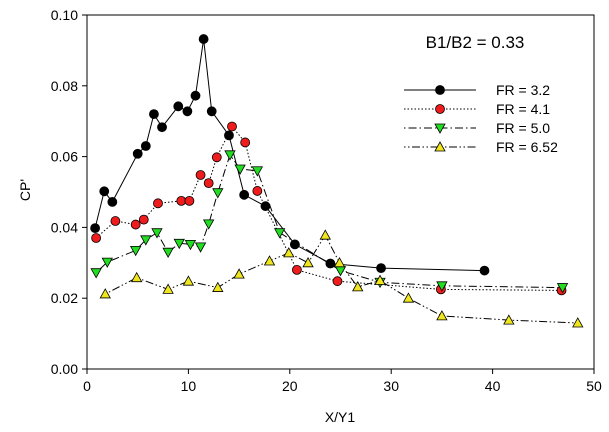 The width and height of the screenshot is (609, 432). Describe the element at coordinates (523, 128) in the screenshot. I see `legend-label: FR = 5.0` at that location.